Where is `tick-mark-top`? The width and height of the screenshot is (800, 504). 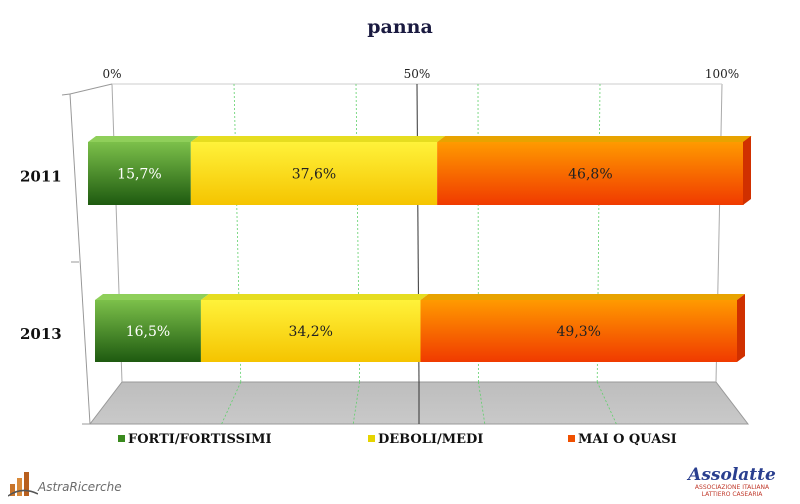 tick-mark-top is located at coordinates (66, 94).